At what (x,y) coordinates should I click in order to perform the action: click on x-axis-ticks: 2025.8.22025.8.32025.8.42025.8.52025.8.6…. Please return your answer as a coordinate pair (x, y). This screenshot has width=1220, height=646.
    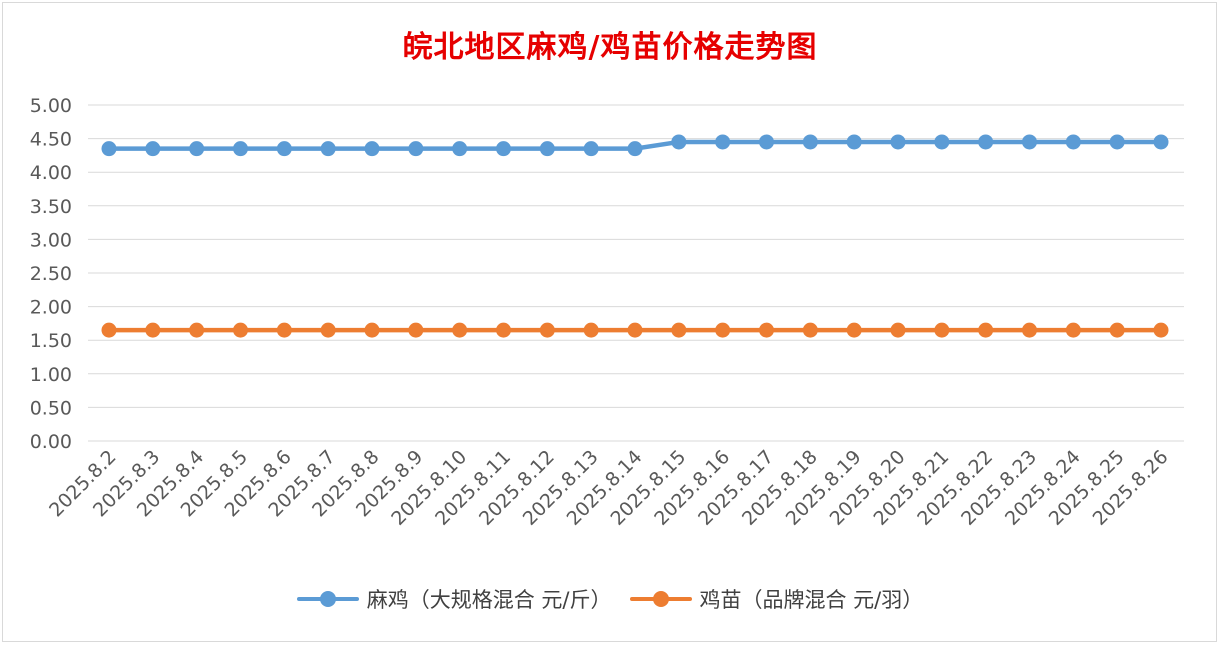
    Looking at the image, I should click on (608, 488).